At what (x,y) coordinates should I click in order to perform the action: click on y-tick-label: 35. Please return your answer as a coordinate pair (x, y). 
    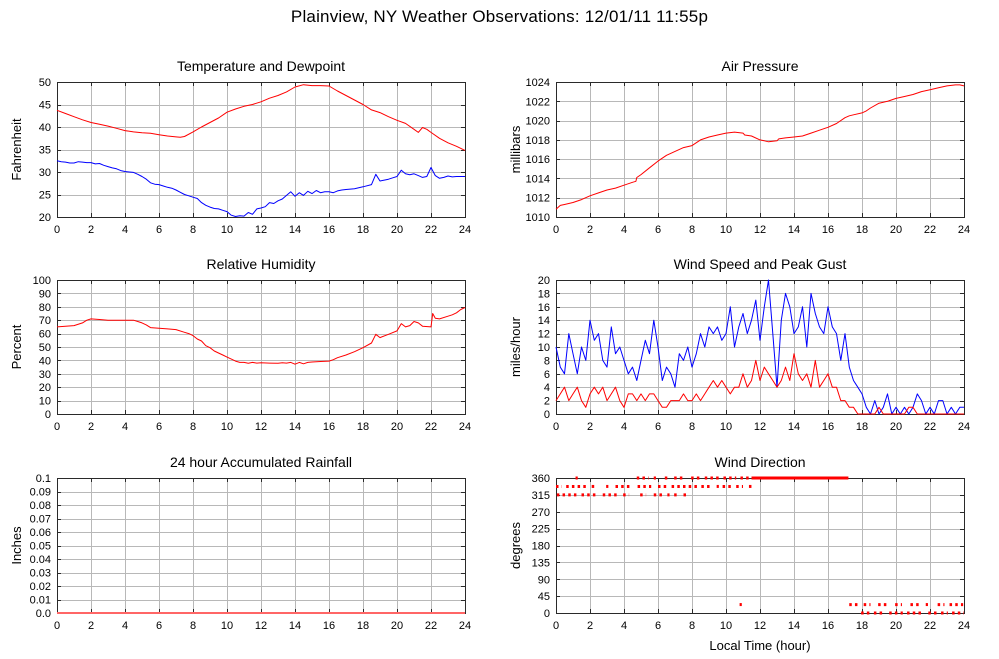
    Looking at the image, I should click on (45, 151).